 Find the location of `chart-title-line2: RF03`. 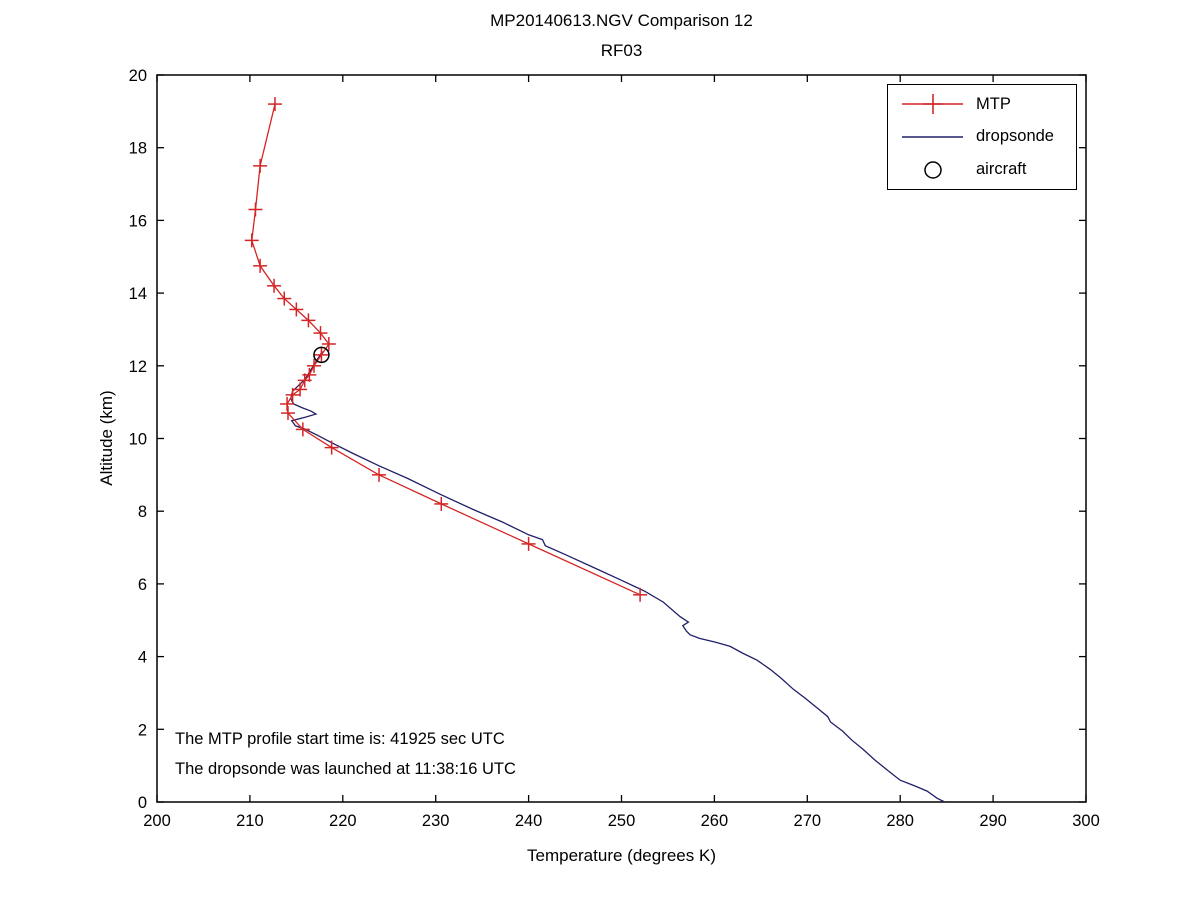

chart-title-line2: RF03 is located at coordinates (621, 50).